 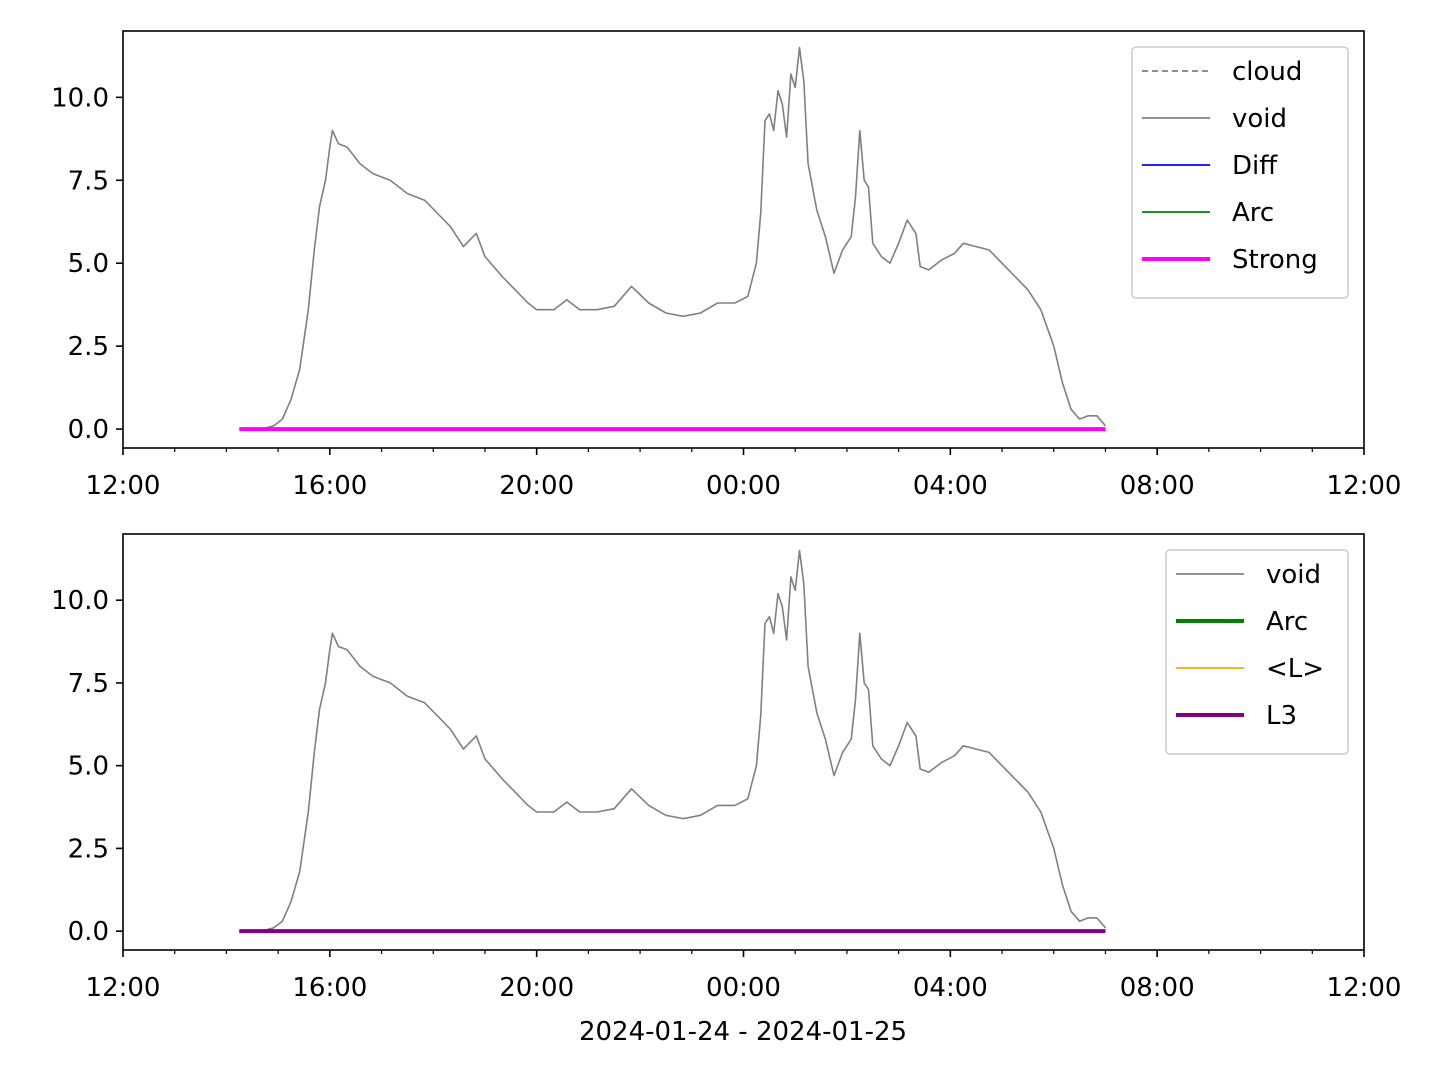 I want to click on bottom-y-ticks: 0.0 2.5 5.0 7.5 10.0, so click(x=87, y=766).